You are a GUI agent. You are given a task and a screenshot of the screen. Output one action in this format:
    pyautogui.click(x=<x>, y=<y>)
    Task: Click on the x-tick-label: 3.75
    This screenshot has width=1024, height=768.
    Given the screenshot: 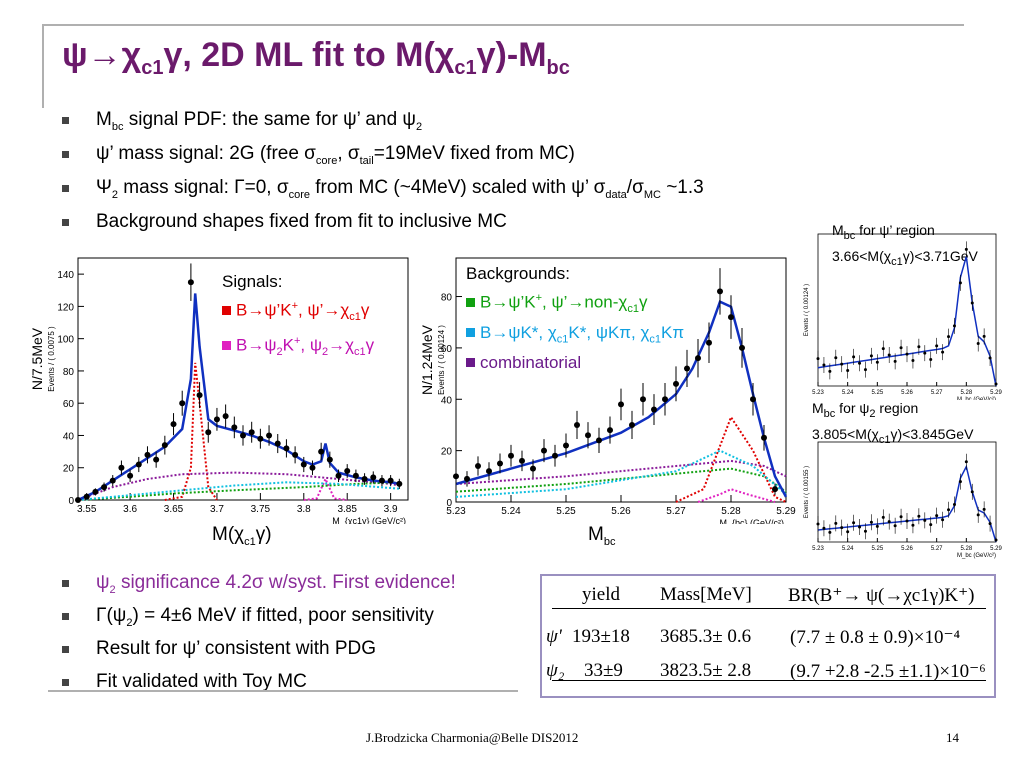 What is the action you would take?
    pyautogui.click(x=261, y=509)
    